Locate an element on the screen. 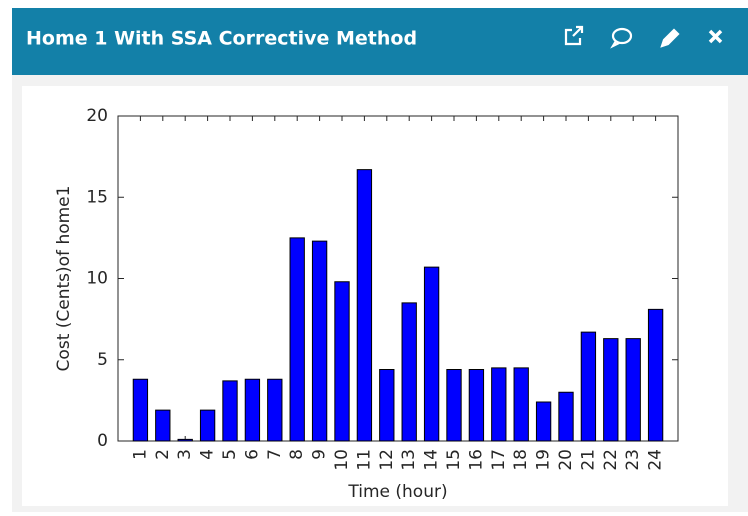  x-tick-label: 17 is located at coordinates (499, 460).